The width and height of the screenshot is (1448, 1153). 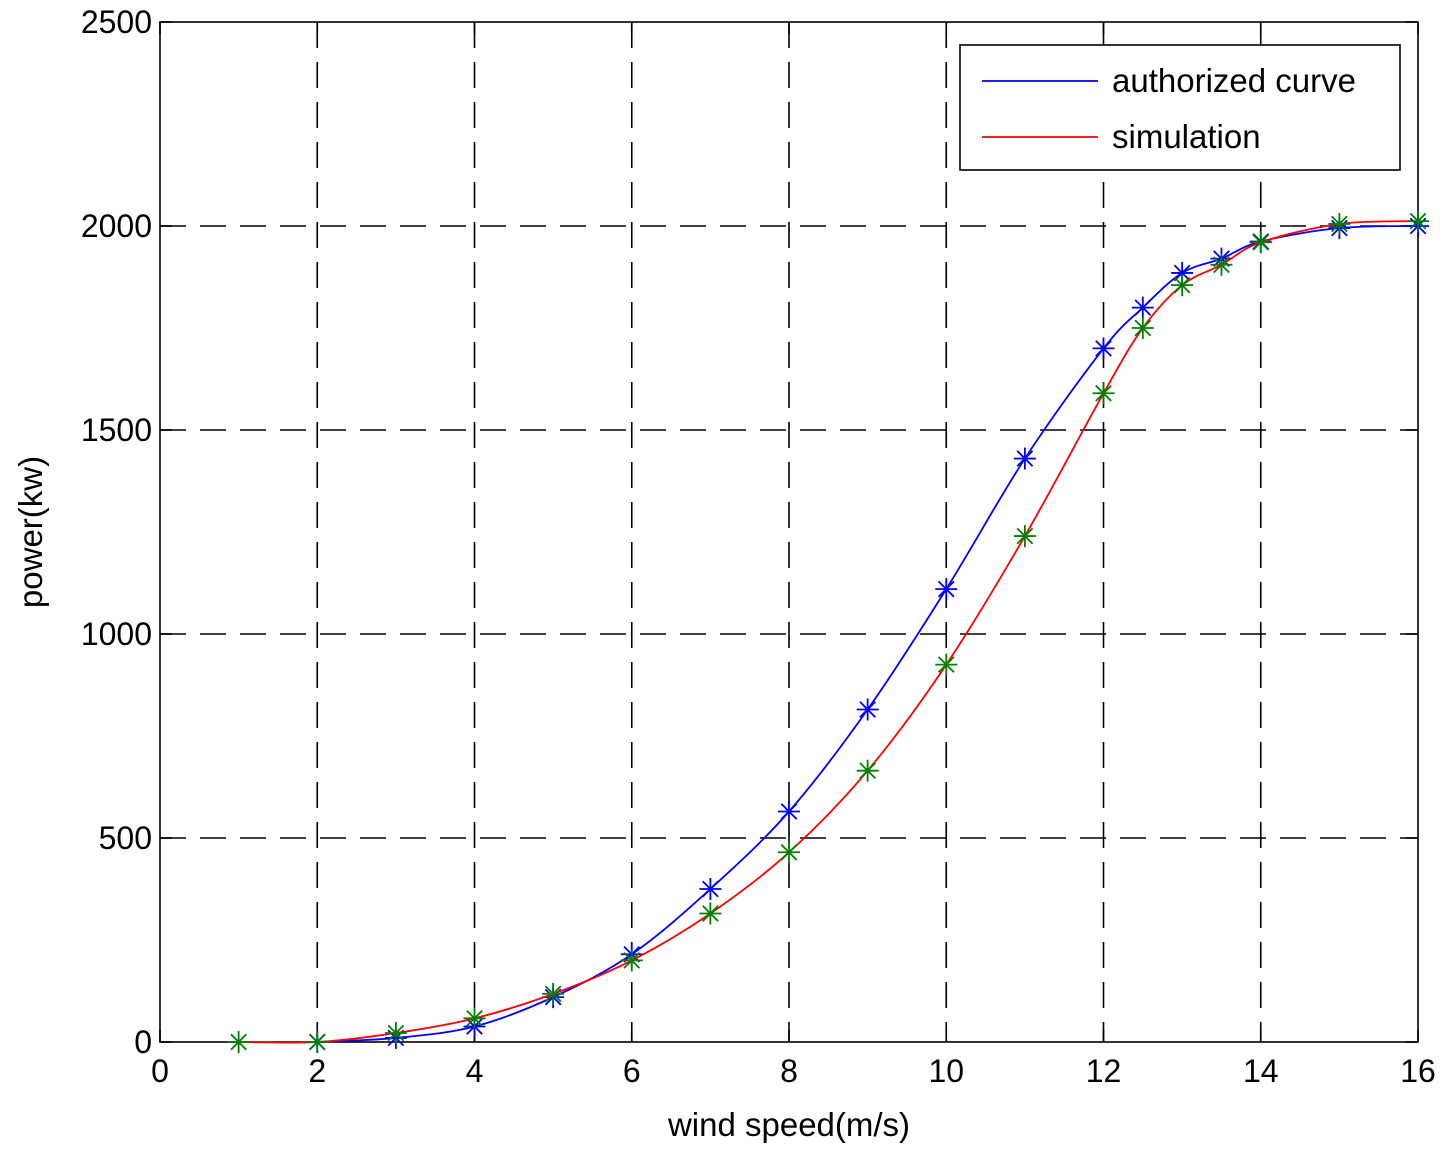 What do you see at coordinates (1186, 136) in the screenshot?
I see `legend-entry-label: simulation` at bounding box center [1186, 136].